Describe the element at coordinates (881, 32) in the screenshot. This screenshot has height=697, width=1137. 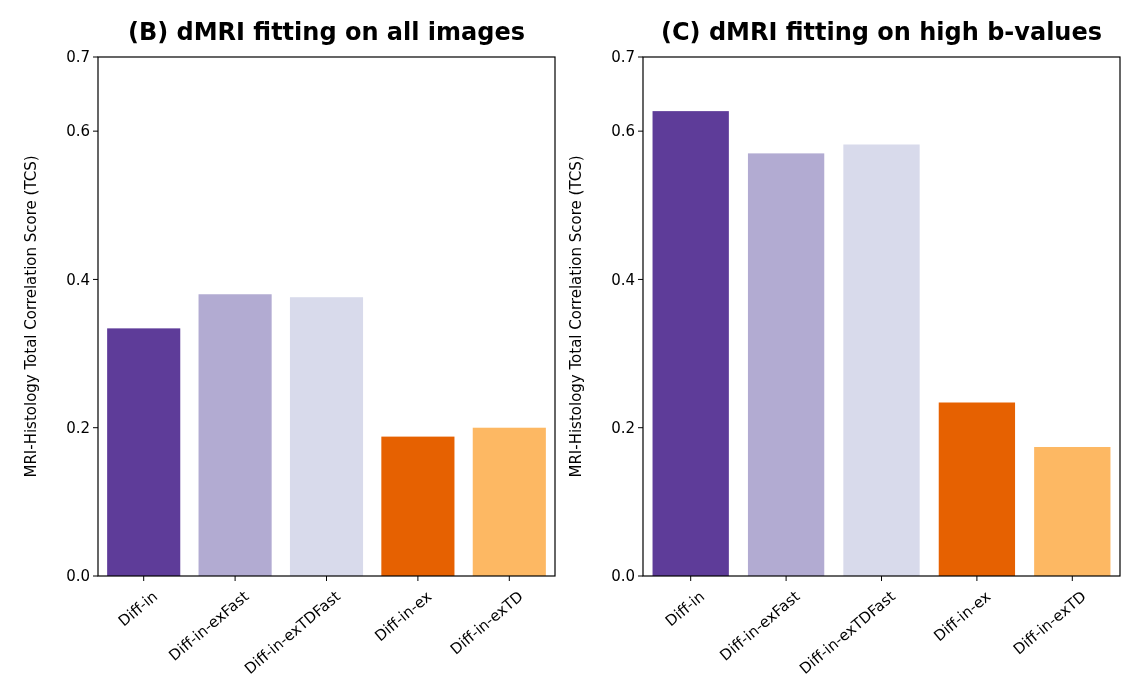
I see `chart-title: (C) dMRI fitting on high b-values` at that location.